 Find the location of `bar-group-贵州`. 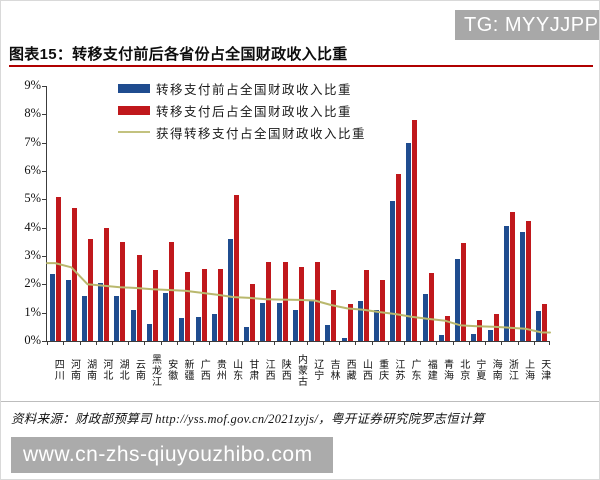

bar-group-贵州 is located at coordinates (217, 213).